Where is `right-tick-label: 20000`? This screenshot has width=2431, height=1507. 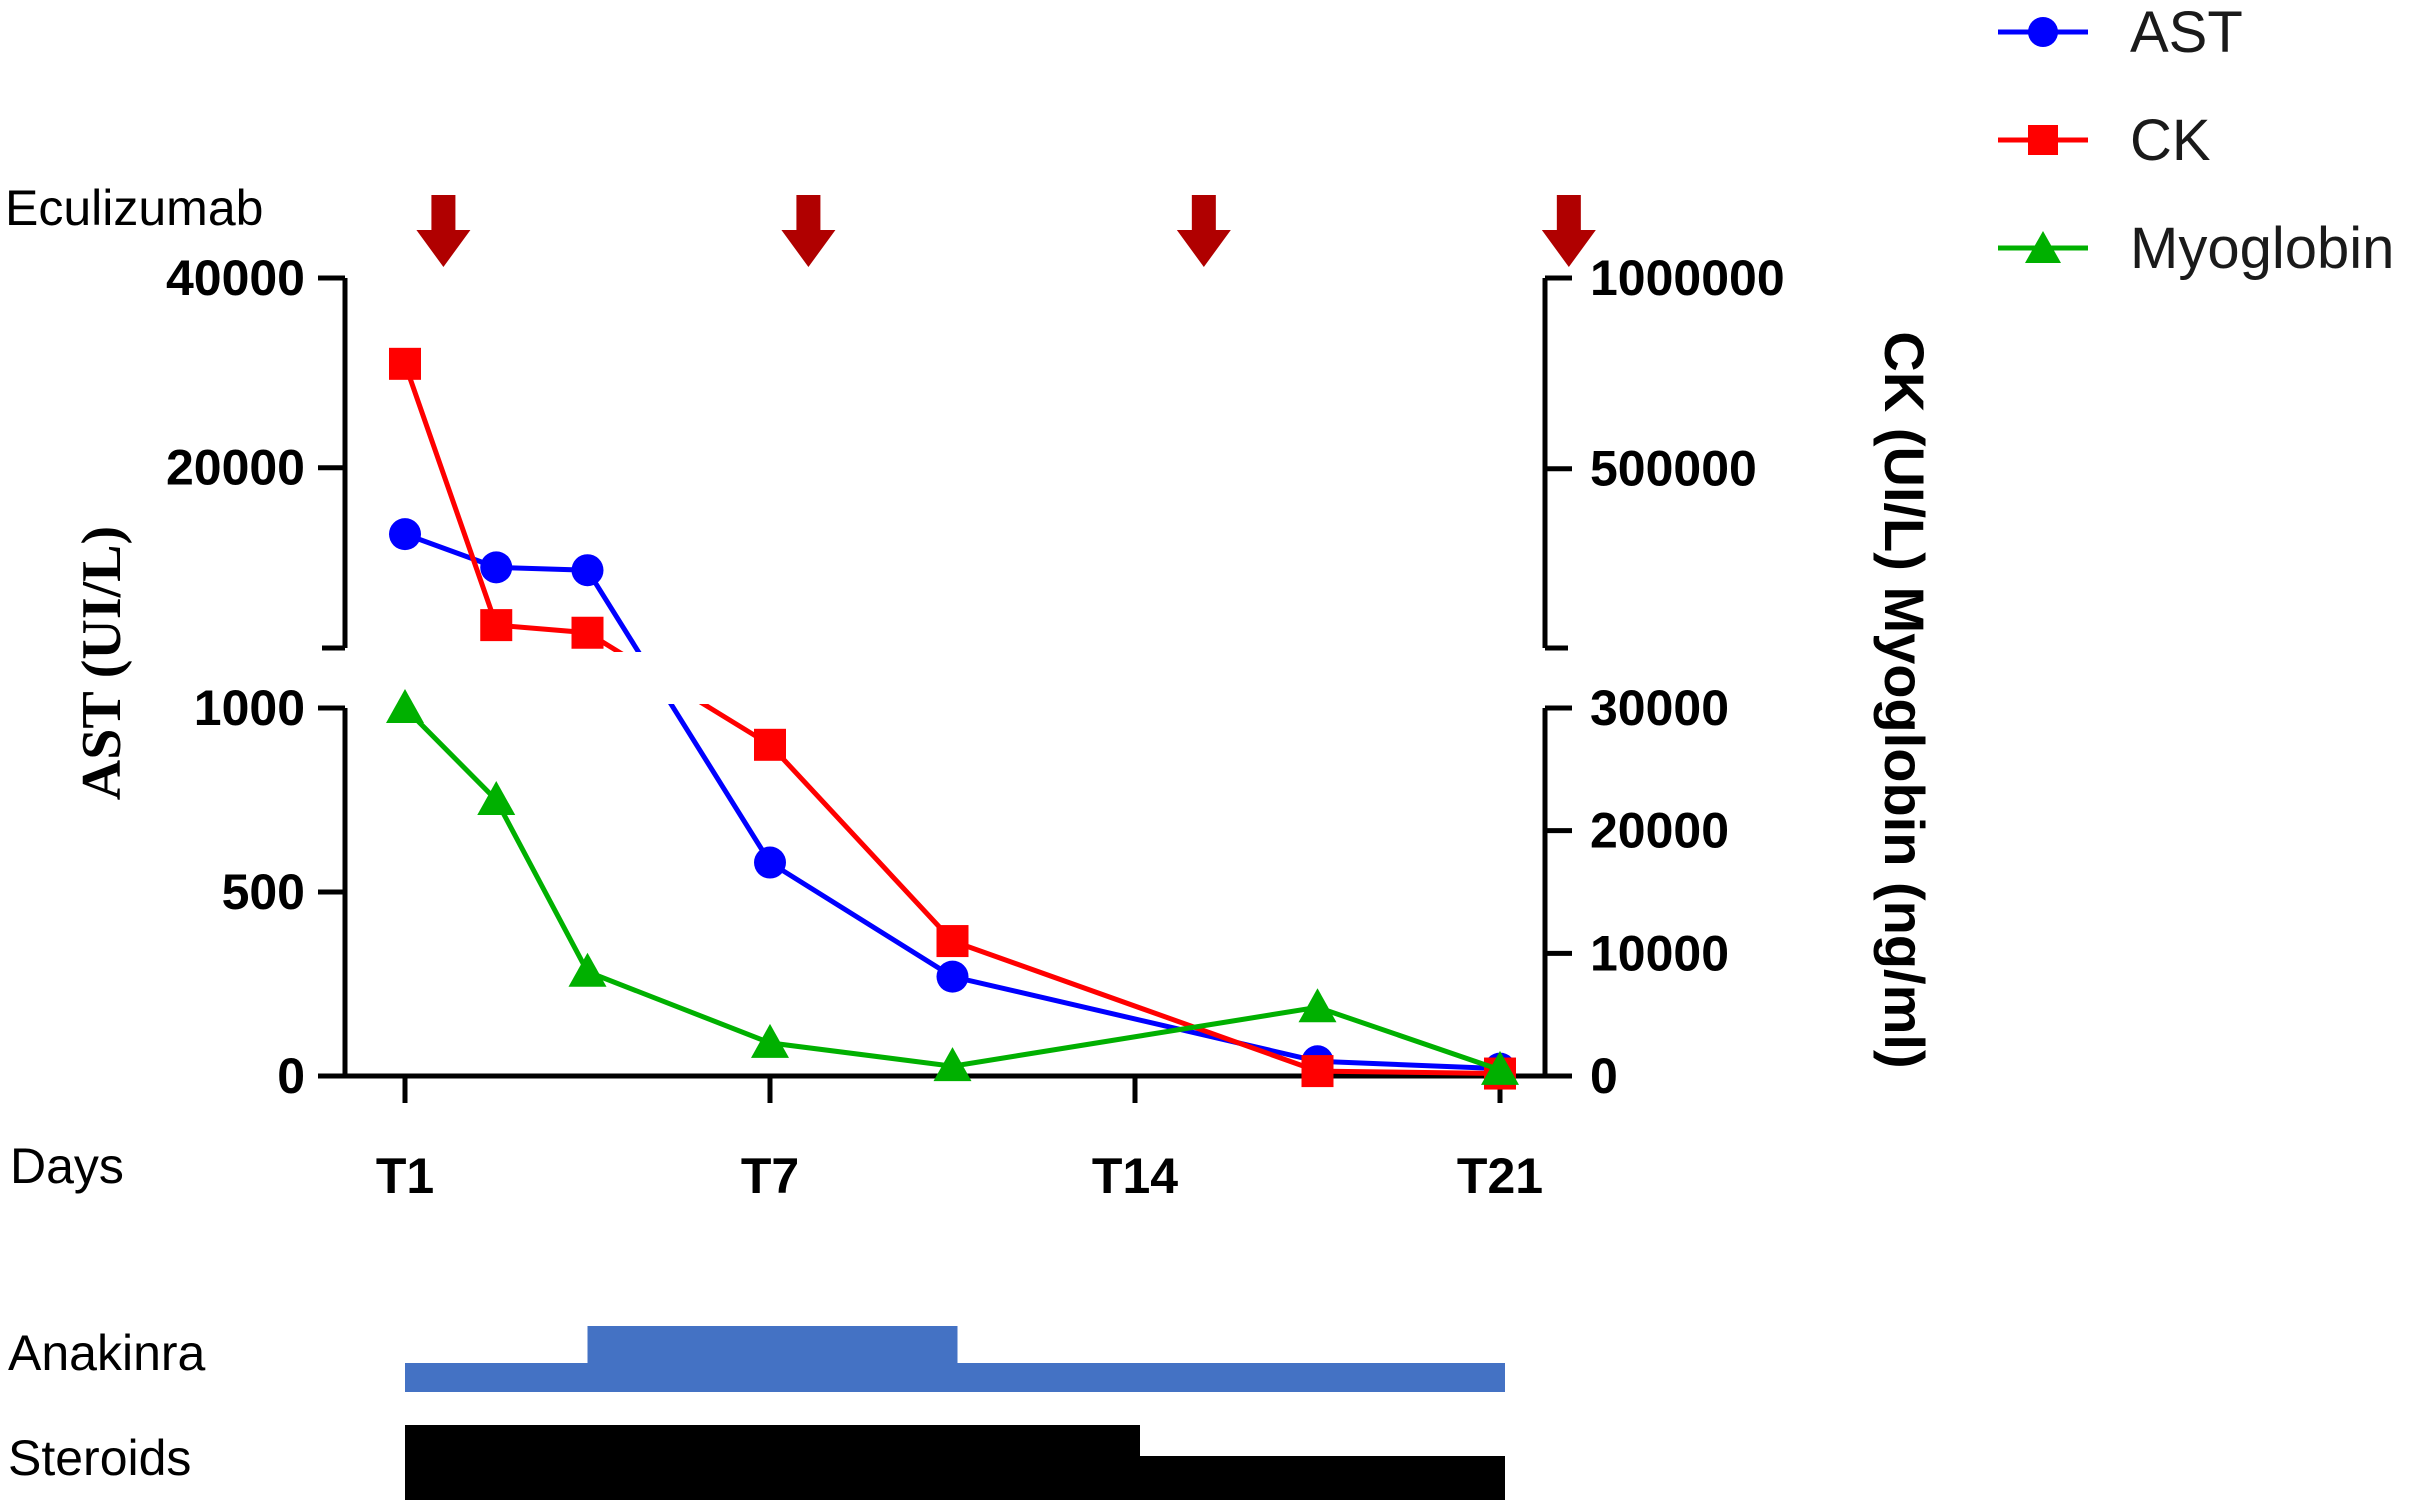
right-tick-label: 20000 is located at coordinates (1659, 831).